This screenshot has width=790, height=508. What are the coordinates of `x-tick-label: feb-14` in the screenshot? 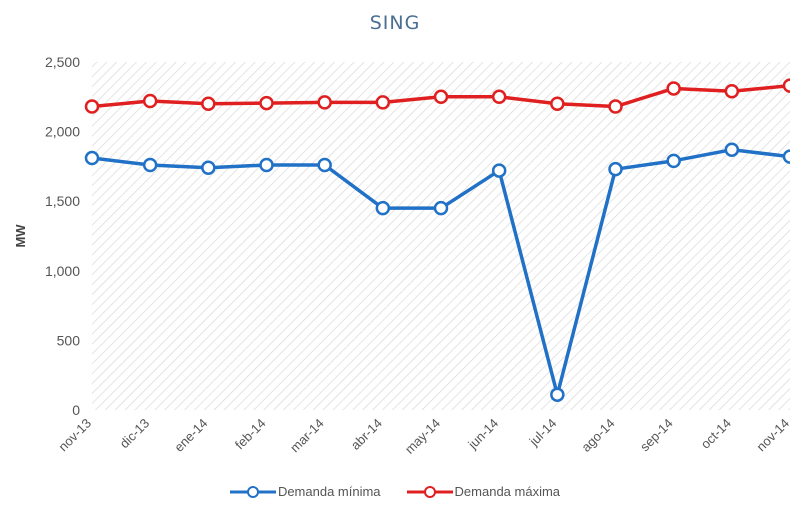 It's located at (250, 434).